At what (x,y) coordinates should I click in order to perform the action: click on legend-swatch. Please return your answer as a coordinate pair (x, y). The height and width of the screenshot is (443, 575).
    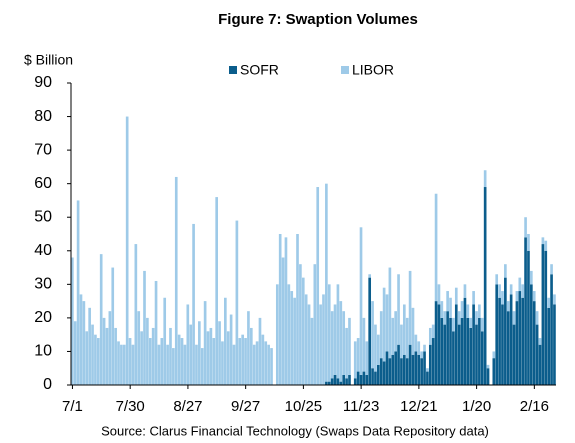
    Looking at the image, I should click on (233, 70).